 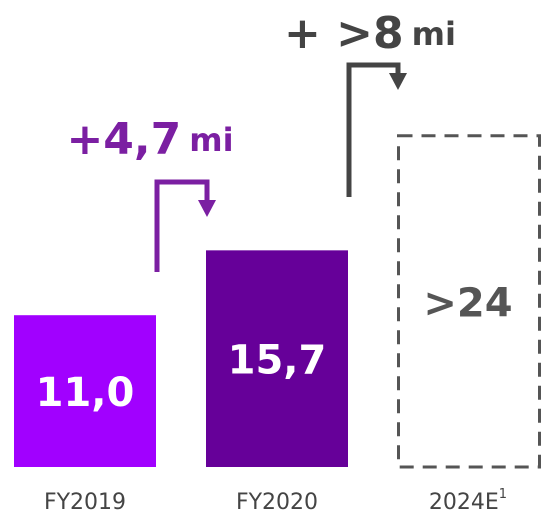 I want to click on value-label: >24, so click(x=467, y=303).